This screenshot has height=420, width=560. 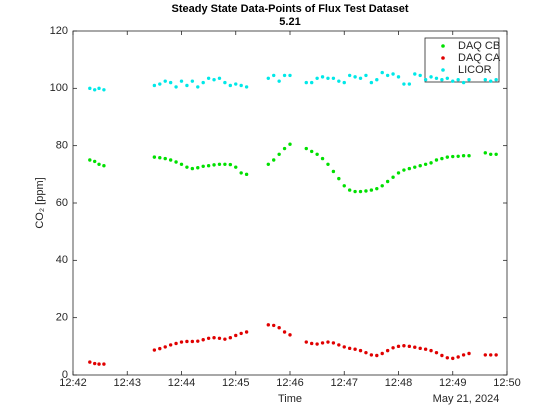 I want to click on legend-marker, so click(x=443, y=58).